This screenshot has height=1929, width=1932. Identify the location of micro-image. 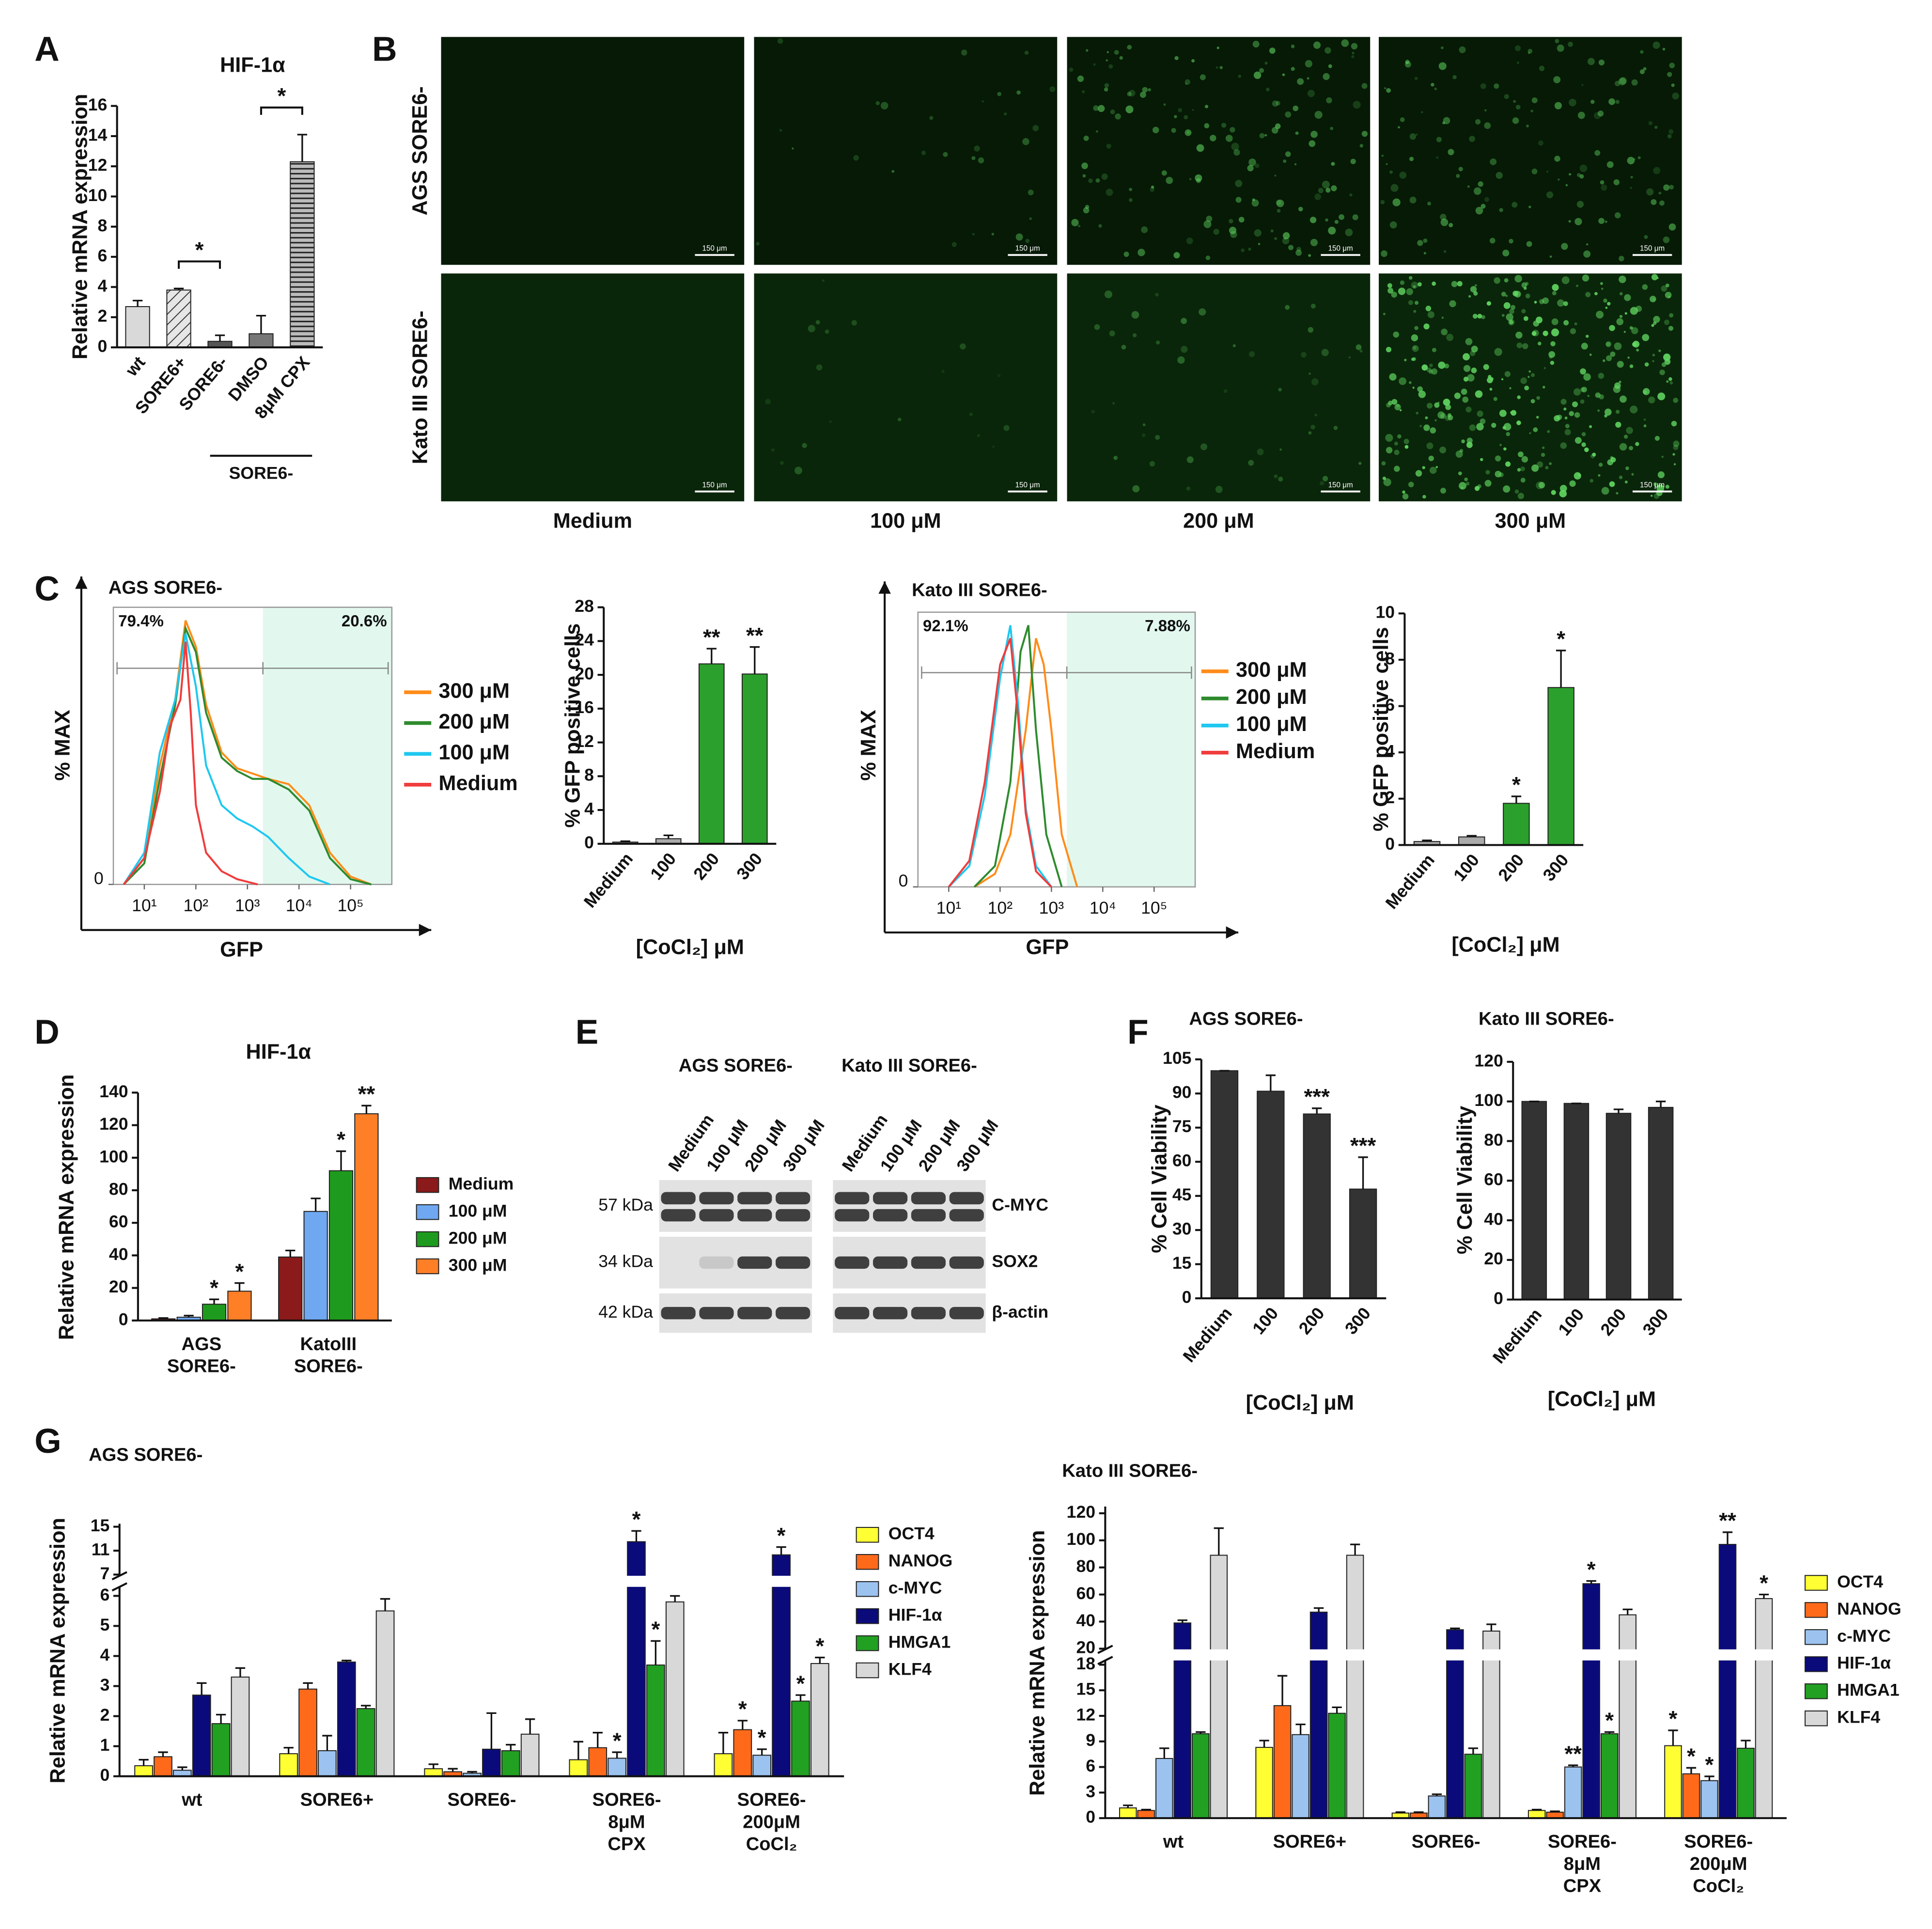
(1219, 151).